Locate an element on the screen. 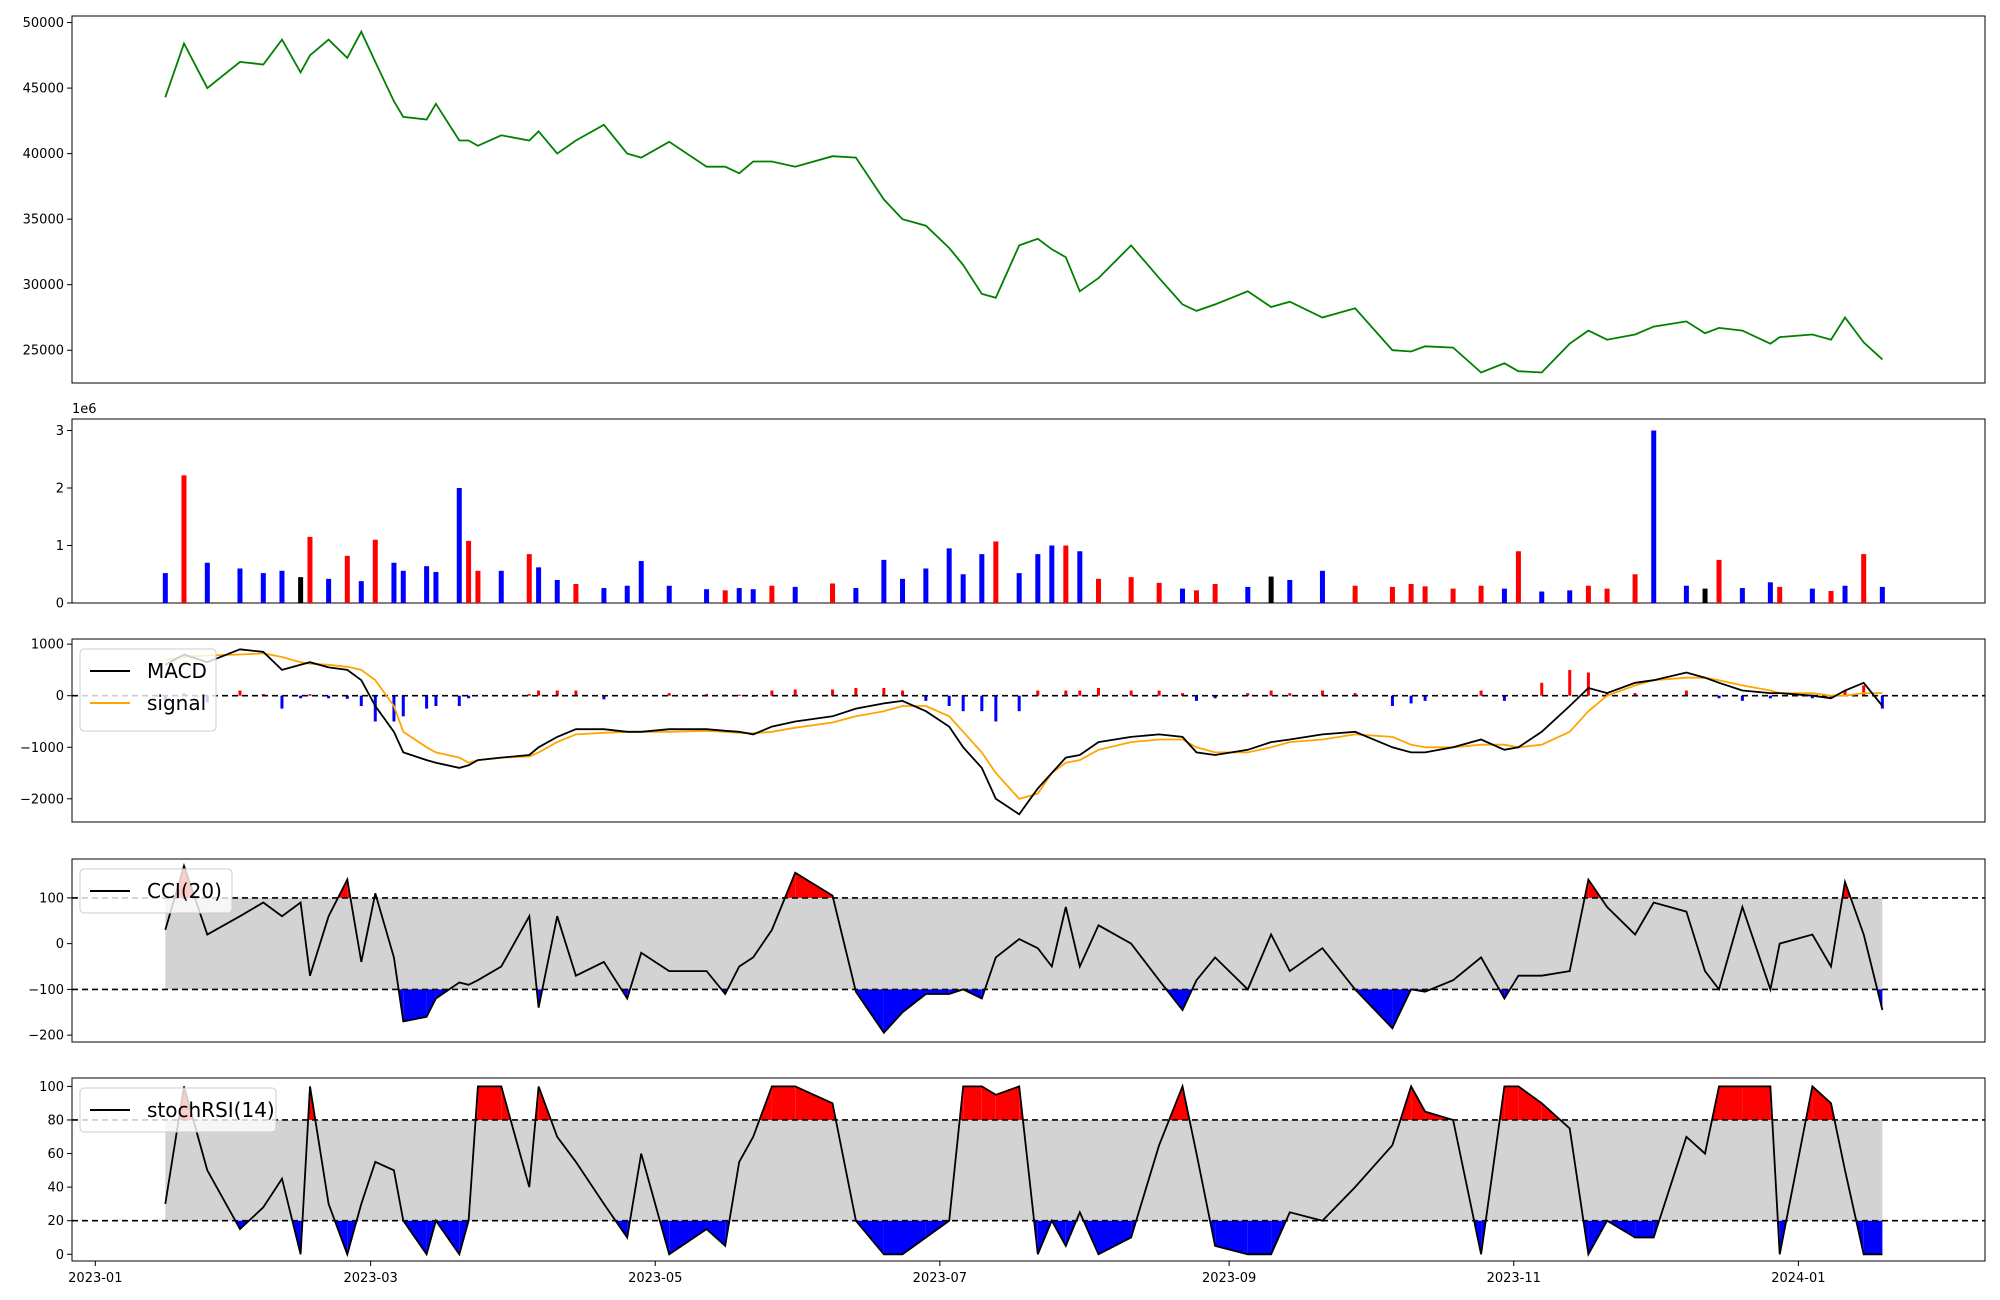 The width and height of the screenshot is (2000, 1300). x-tick-label: 2023-07 is located at coordinates (940, 1278).